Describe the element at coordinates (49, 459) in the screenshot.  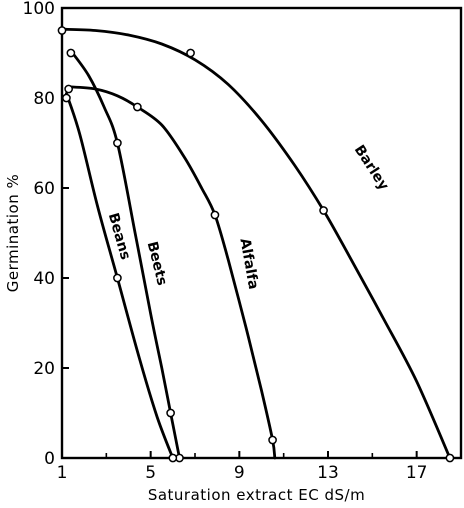
I see `y-tick-label: 0` at that location.